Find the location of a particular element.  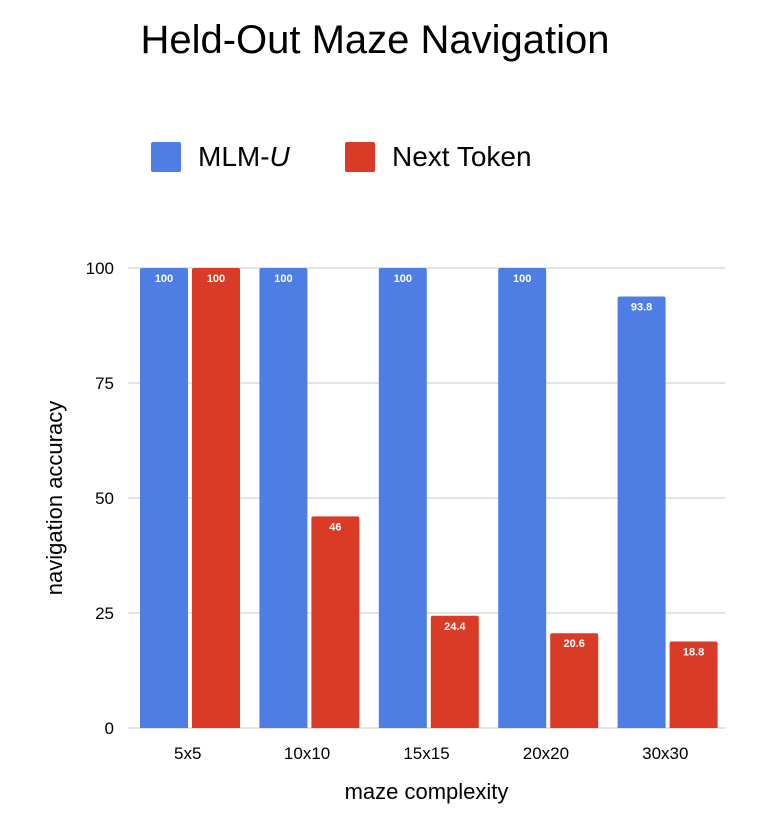

legend-label-mlm-u-prefix: MLM- is located at coordinates (234, 156).